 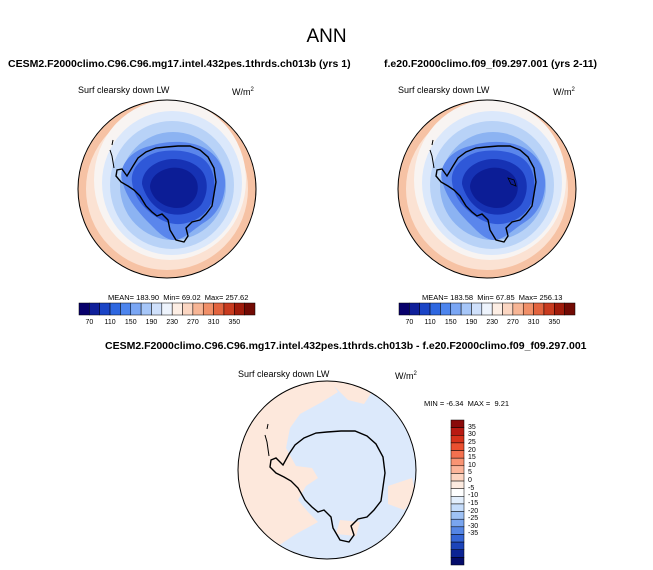 I want to click on colorbar-tick-label: 5, so click(x=470, y=473).